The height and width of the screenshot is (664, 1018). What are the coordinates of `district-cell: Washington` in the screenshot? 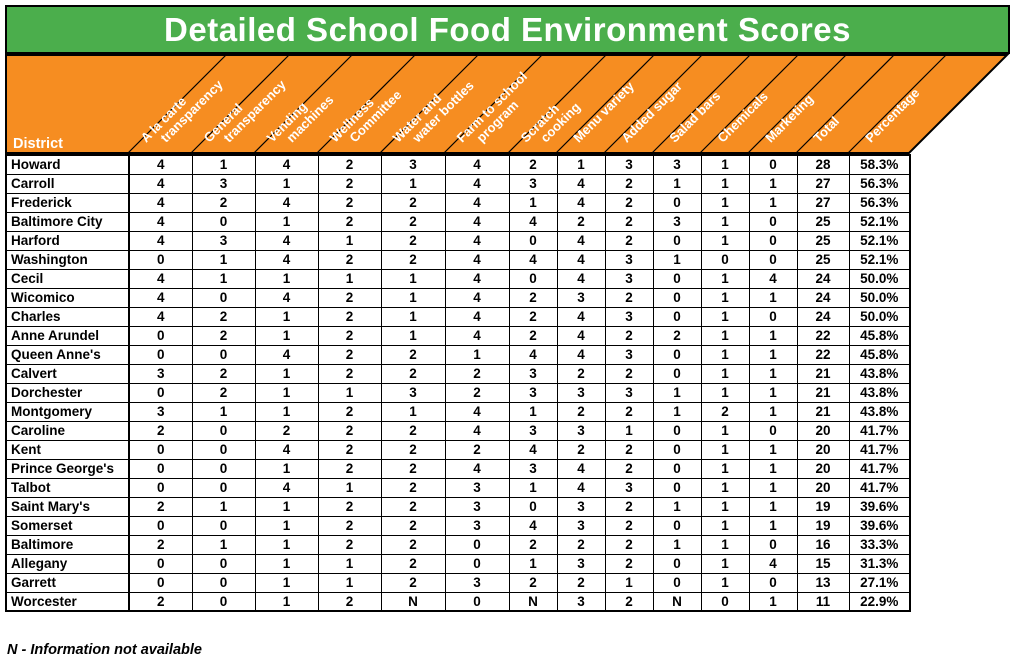 It's located at (67, 259).